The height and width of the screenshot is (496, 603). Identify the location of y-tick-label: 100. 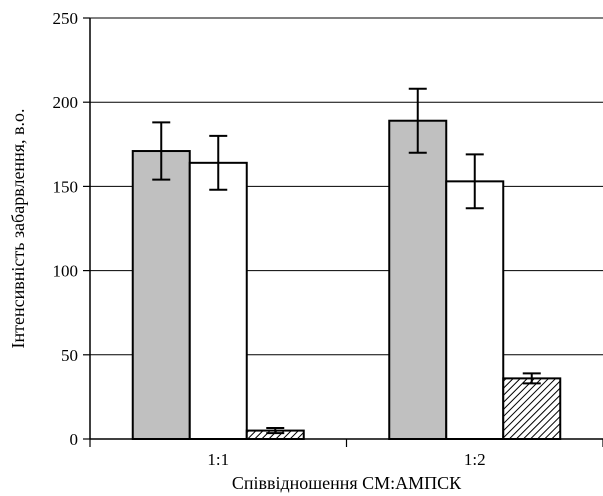
(66, 271).